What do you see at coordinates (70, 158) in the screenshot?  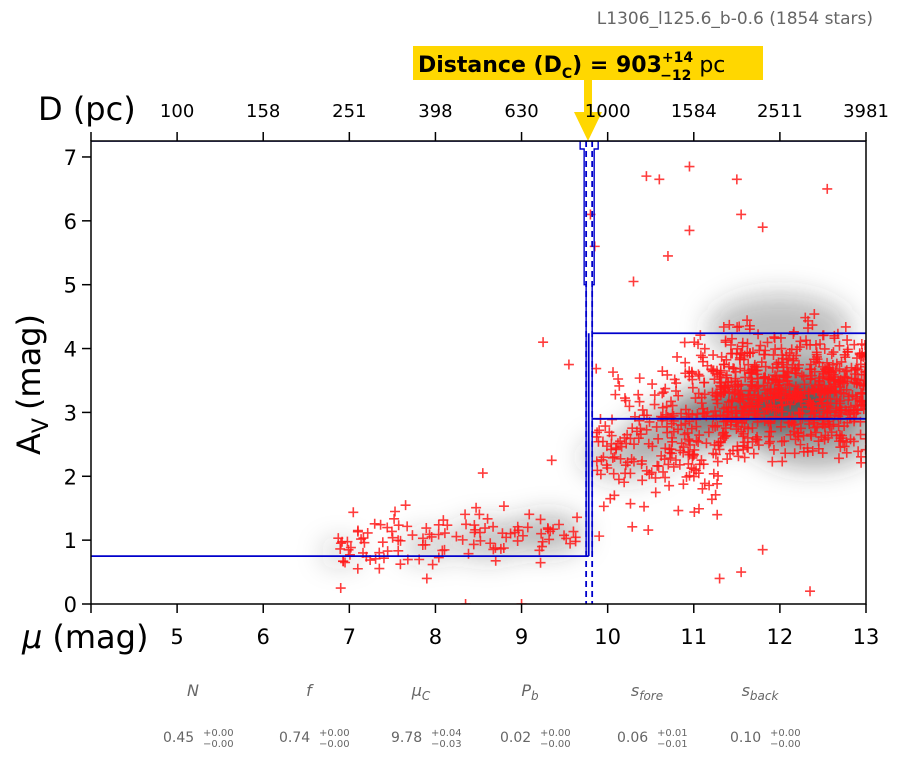 I see `y-tick-label: 7` at bounding box center [70, 158].